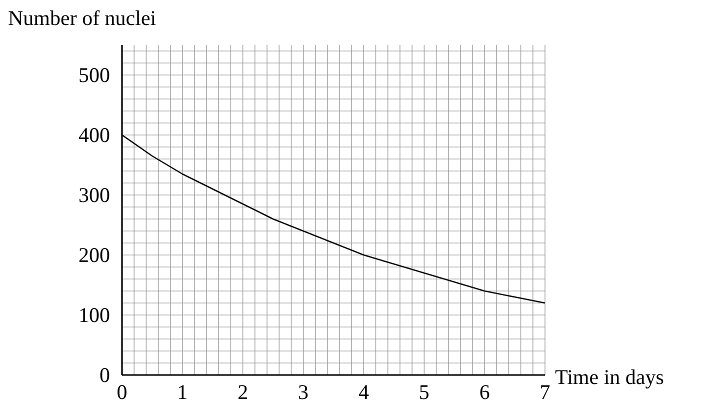  What do you see at coordinates (122, 392) in the screenshot?
I see `x-tick-label: 0` at bounding box center [122, 392].